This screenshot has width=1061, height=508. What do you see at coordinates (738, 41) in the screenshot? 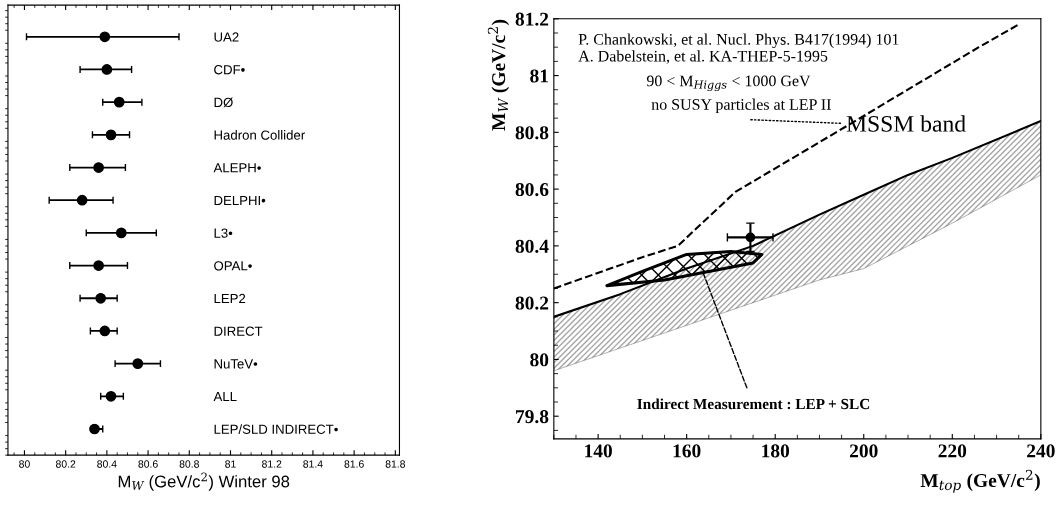
I see `annotation: P. Chankowski, et al. Nucl. Phys. B417(1994) 101` at bounding box center [738, 41].